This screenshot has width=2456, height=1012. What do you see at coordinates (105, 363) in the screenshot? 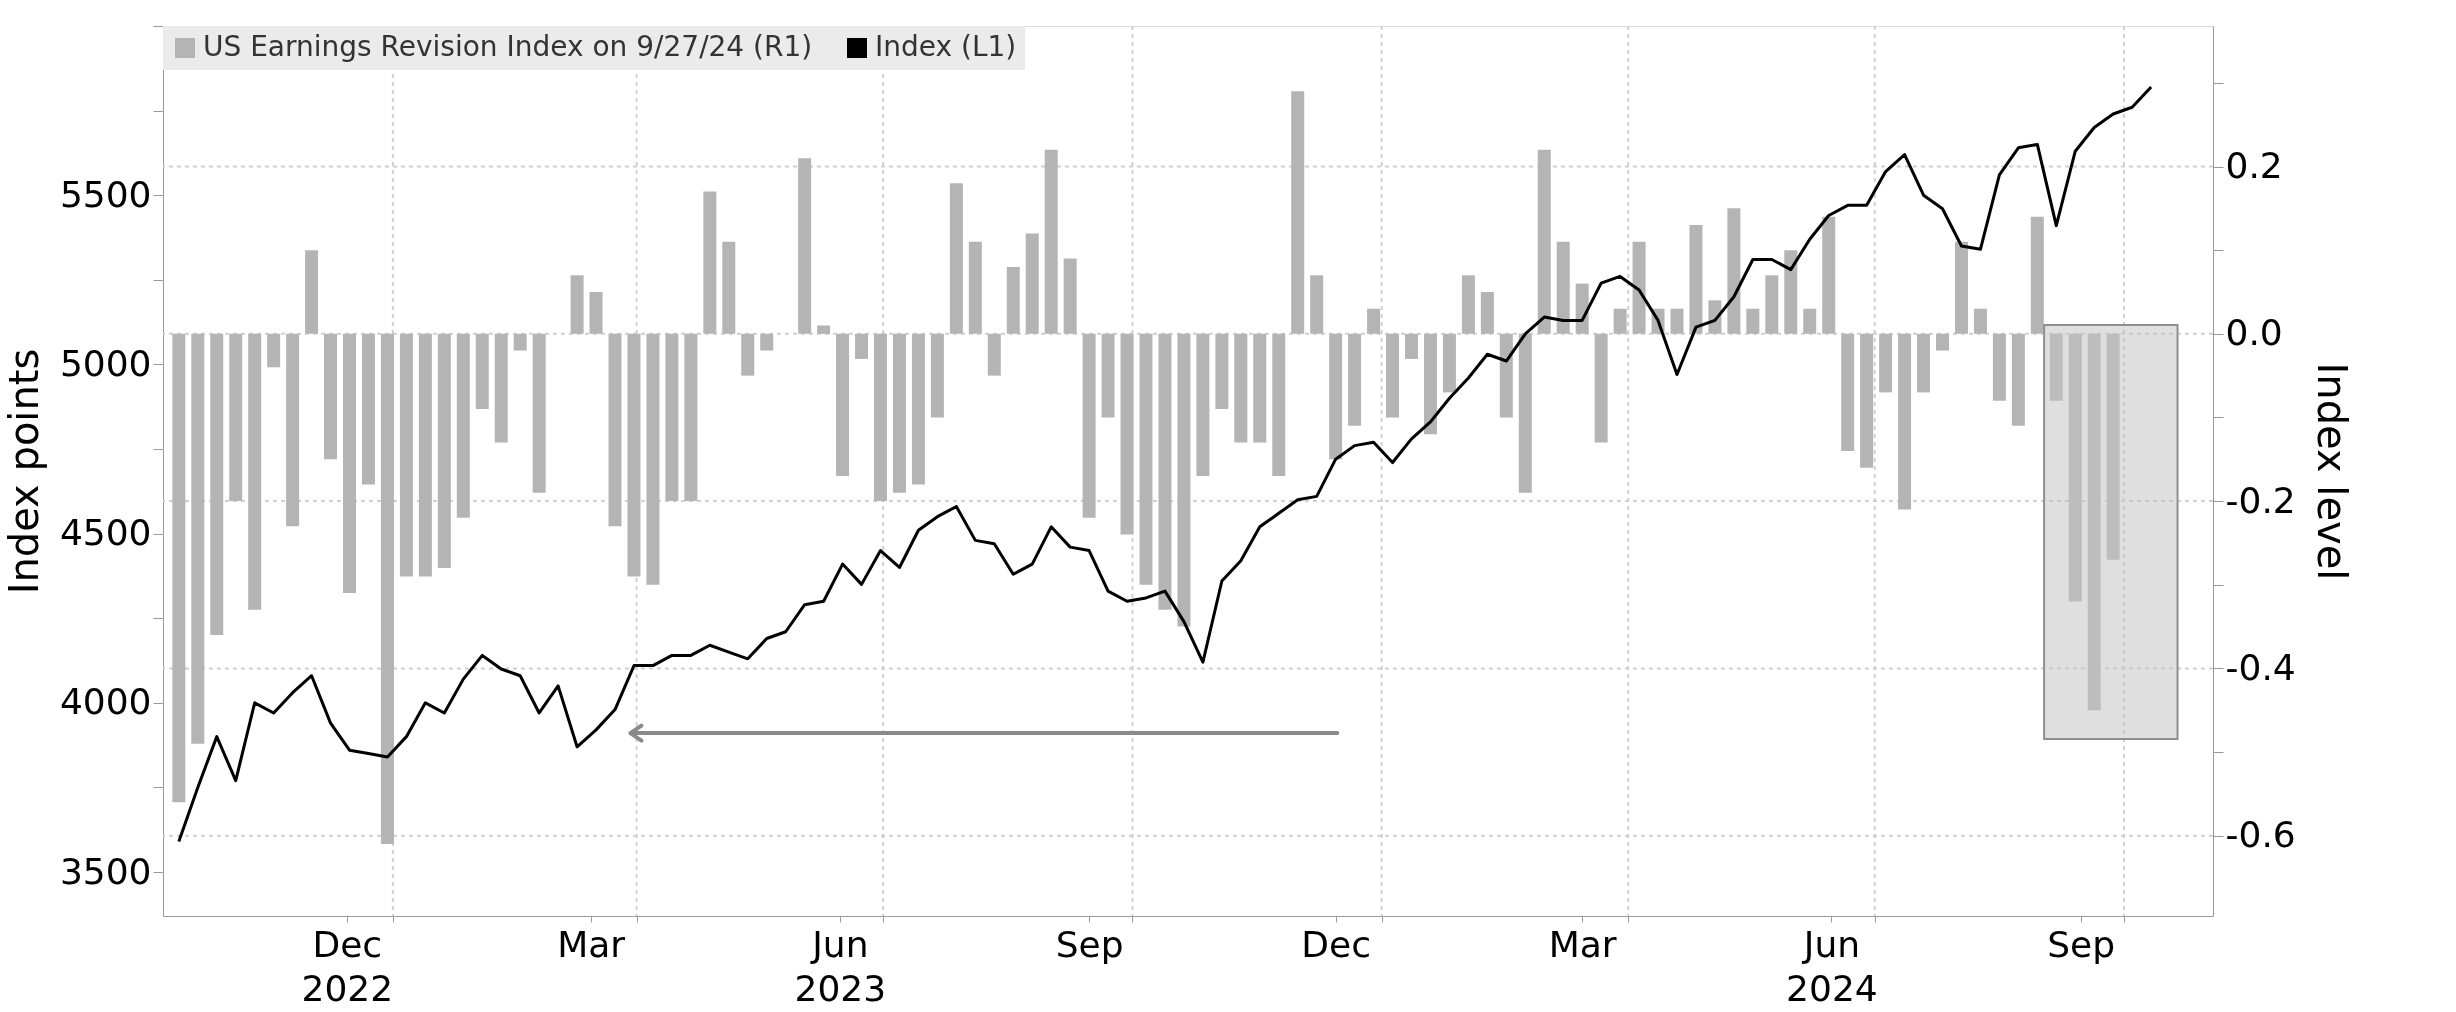
I see `y-tick-label: 5000` at bounding box center [105, 363].